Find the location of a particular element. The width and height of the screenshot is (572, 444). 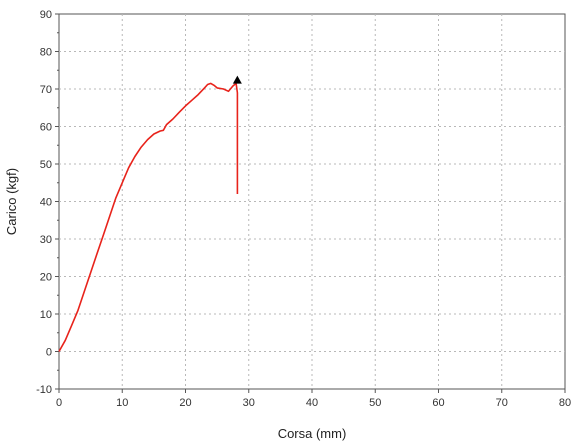

x-tick-label: 30 is located at coordinates (249, 403).